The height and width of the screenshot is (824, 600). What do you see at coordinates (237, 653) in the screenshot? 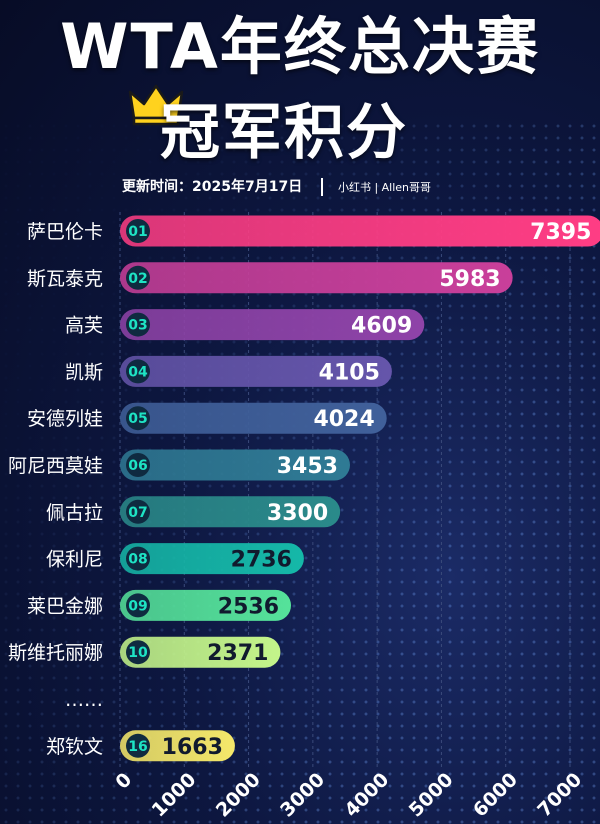
I see `value-label: 2371` at bounding box center [237, 653].